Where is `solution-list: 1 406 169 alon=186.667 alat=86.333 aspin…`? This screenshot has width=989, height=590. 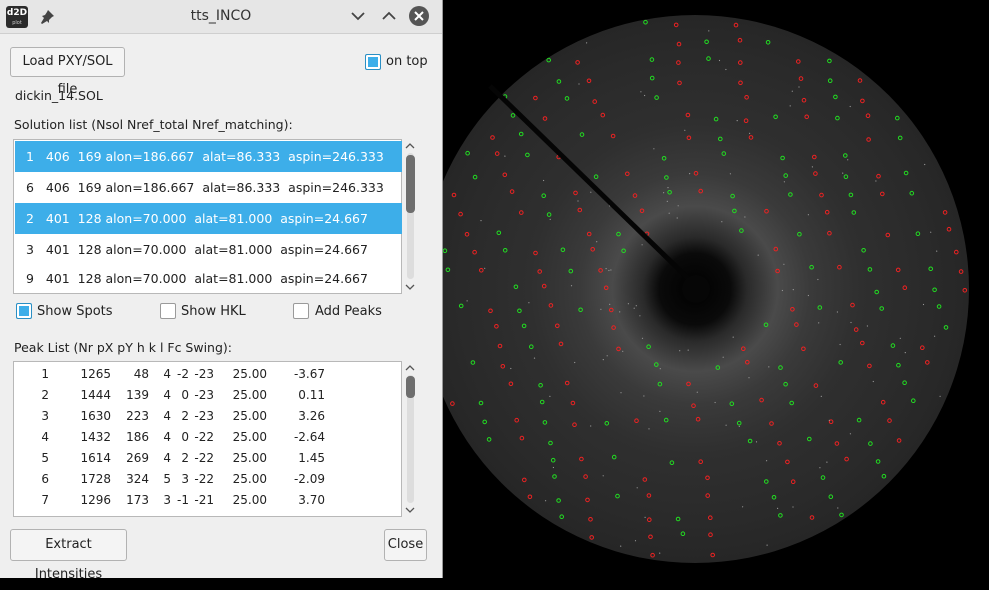
solution-list: 1 406 169 alon=186.667 alat=86.333 aspin… is located at coordinates (207, 216).